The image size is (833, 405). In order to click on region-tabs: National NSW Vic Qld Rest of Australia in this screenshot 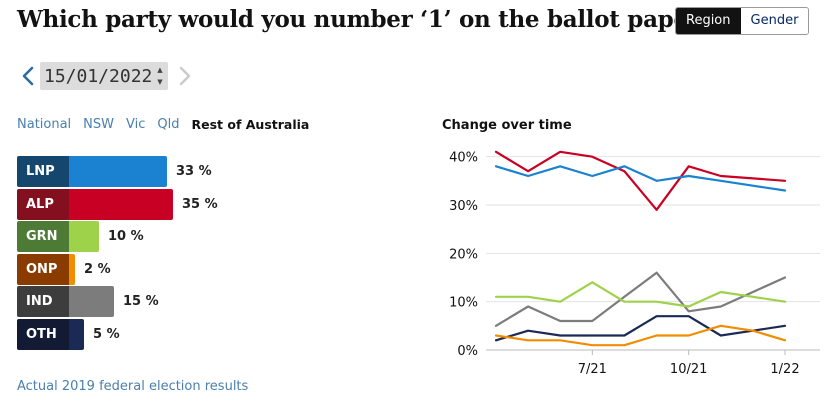, I will do `click(169, 124)`.